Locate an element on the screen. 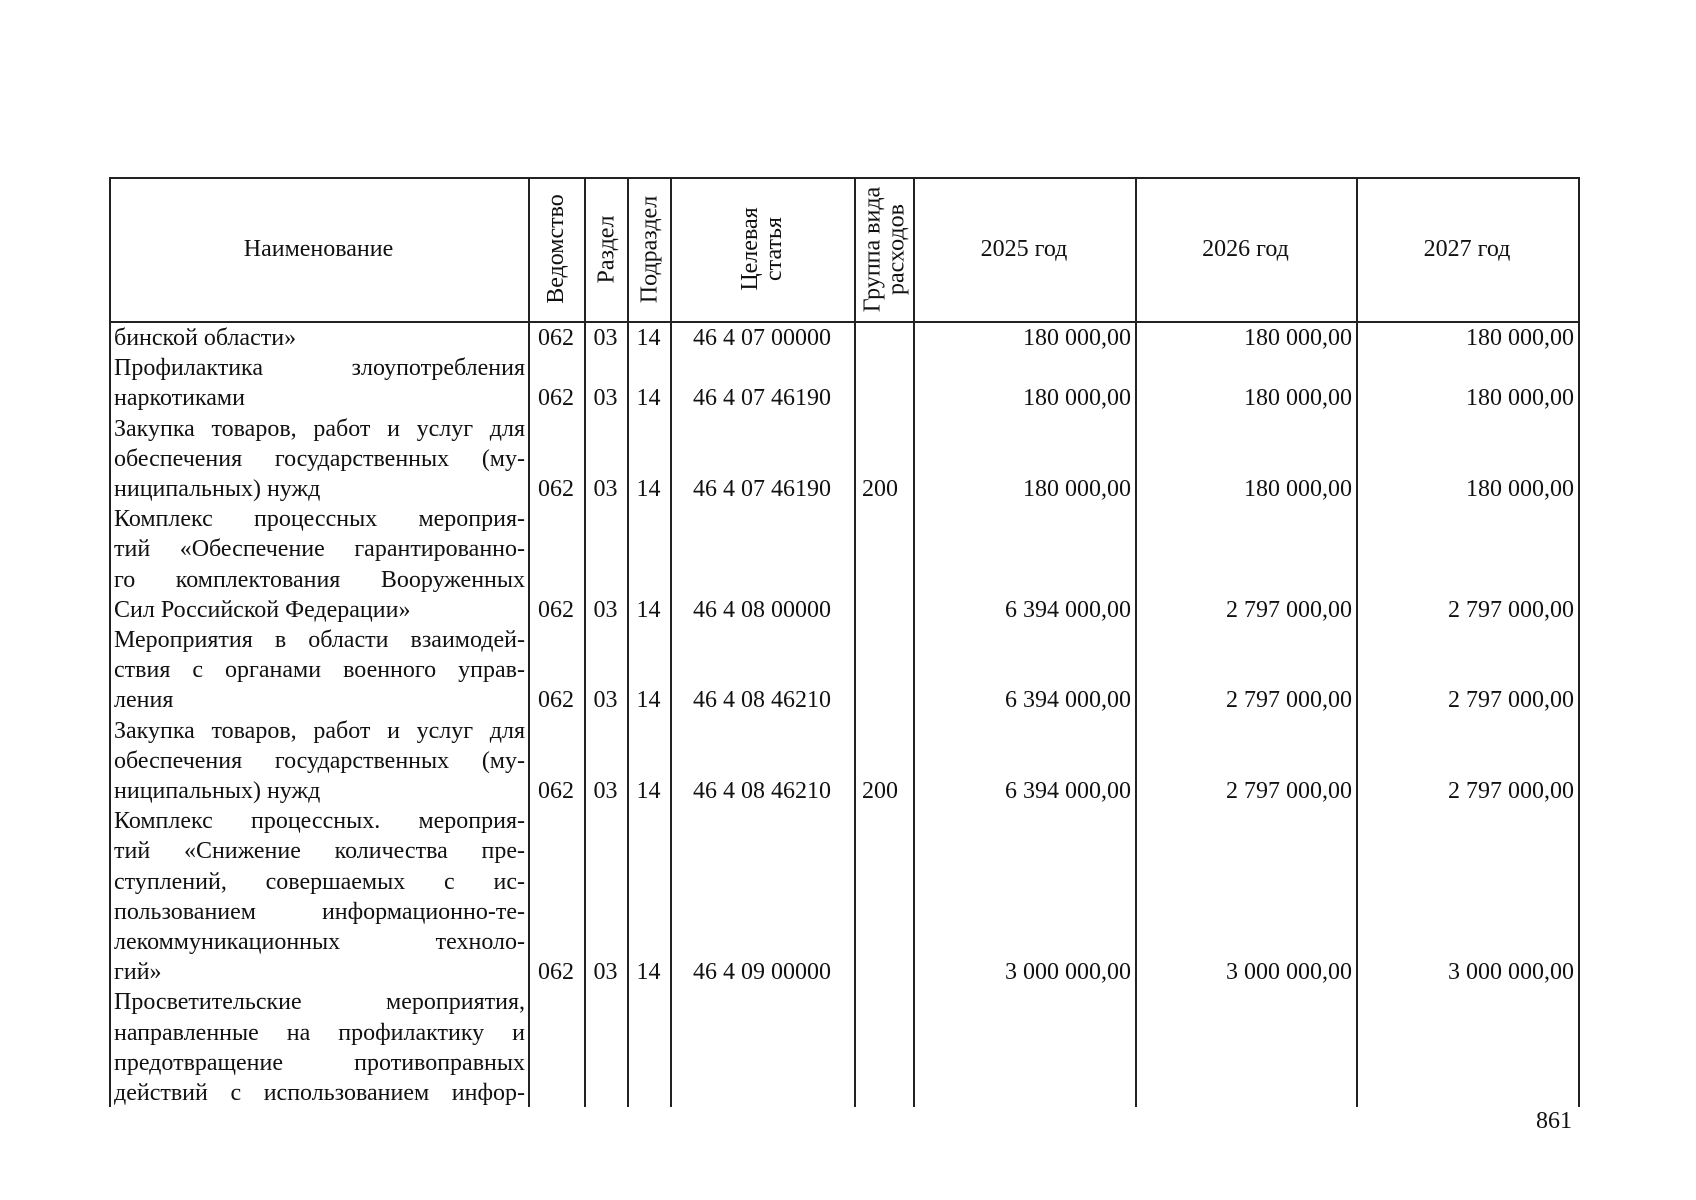 This screenshot has height=1200, width=1696. row-name: тий «Обеспечение гарантированно- is located at coordinates (319, 549).